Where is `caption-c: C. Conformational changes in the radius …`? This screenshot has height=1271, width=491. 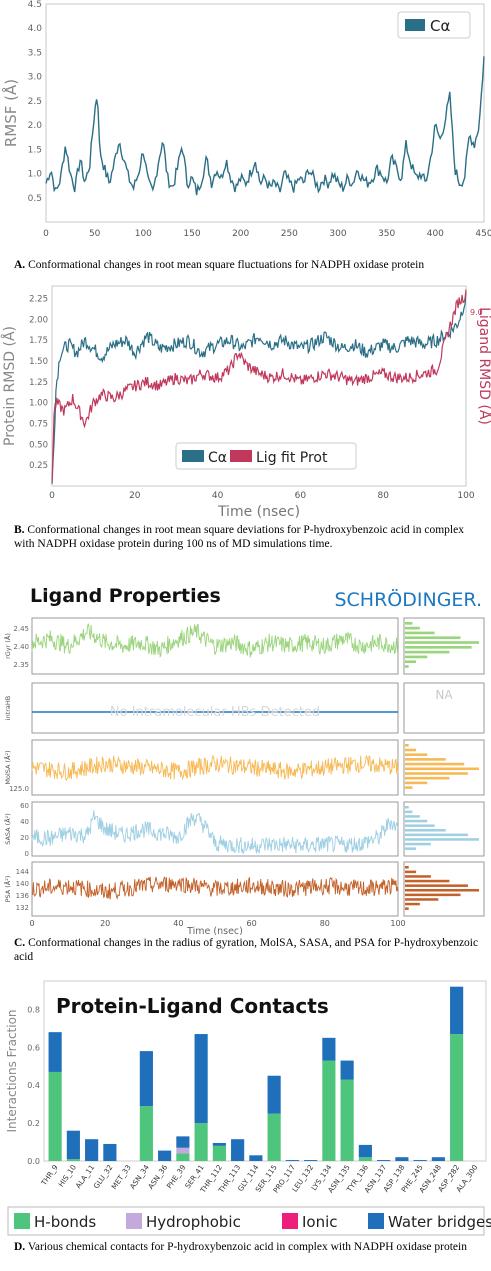
caption-c: C. Conformational changes in the radius … is located at coordinates (248, 950).